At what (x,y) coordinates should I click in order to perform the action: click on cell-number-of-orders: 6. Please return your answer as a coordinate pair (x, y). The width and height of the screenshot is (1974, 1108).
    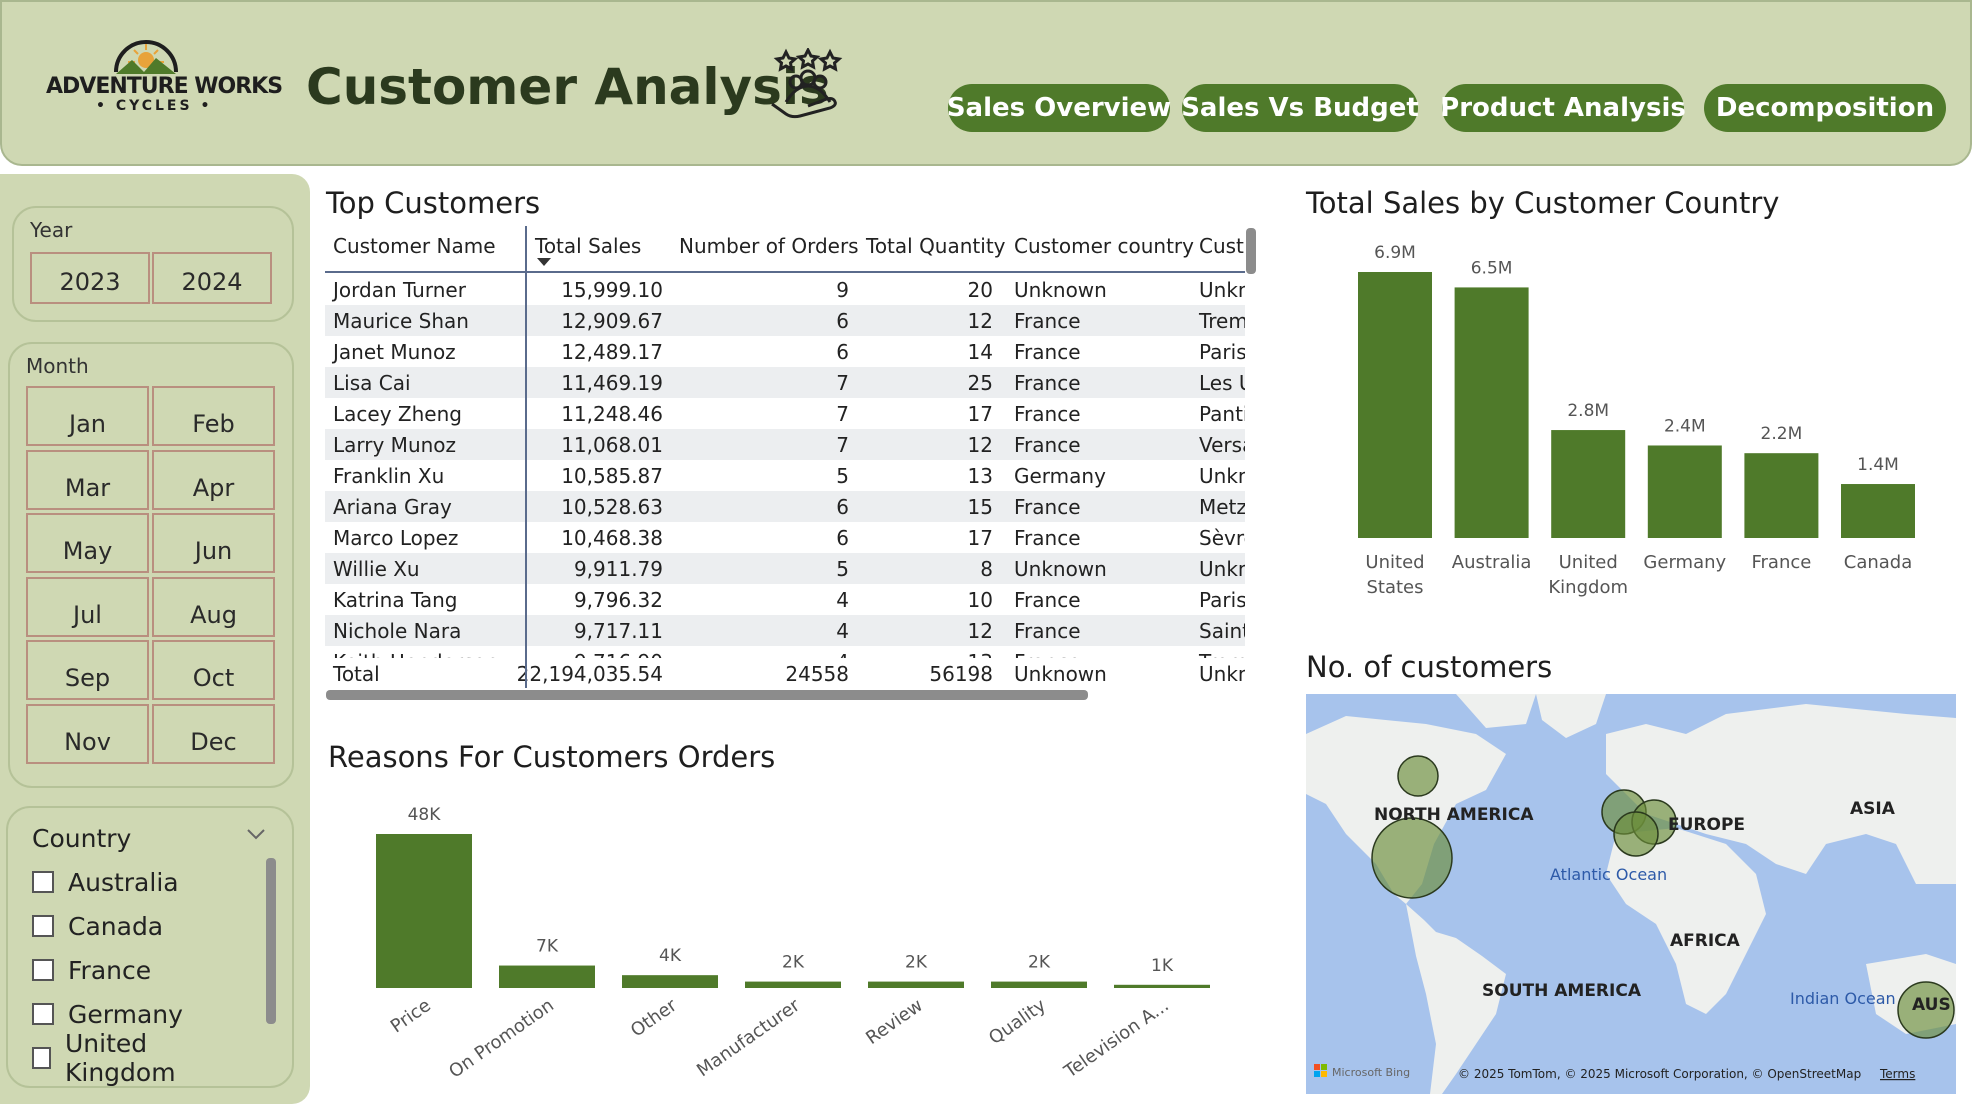
    Looking at the image, I should click on (842, 352).